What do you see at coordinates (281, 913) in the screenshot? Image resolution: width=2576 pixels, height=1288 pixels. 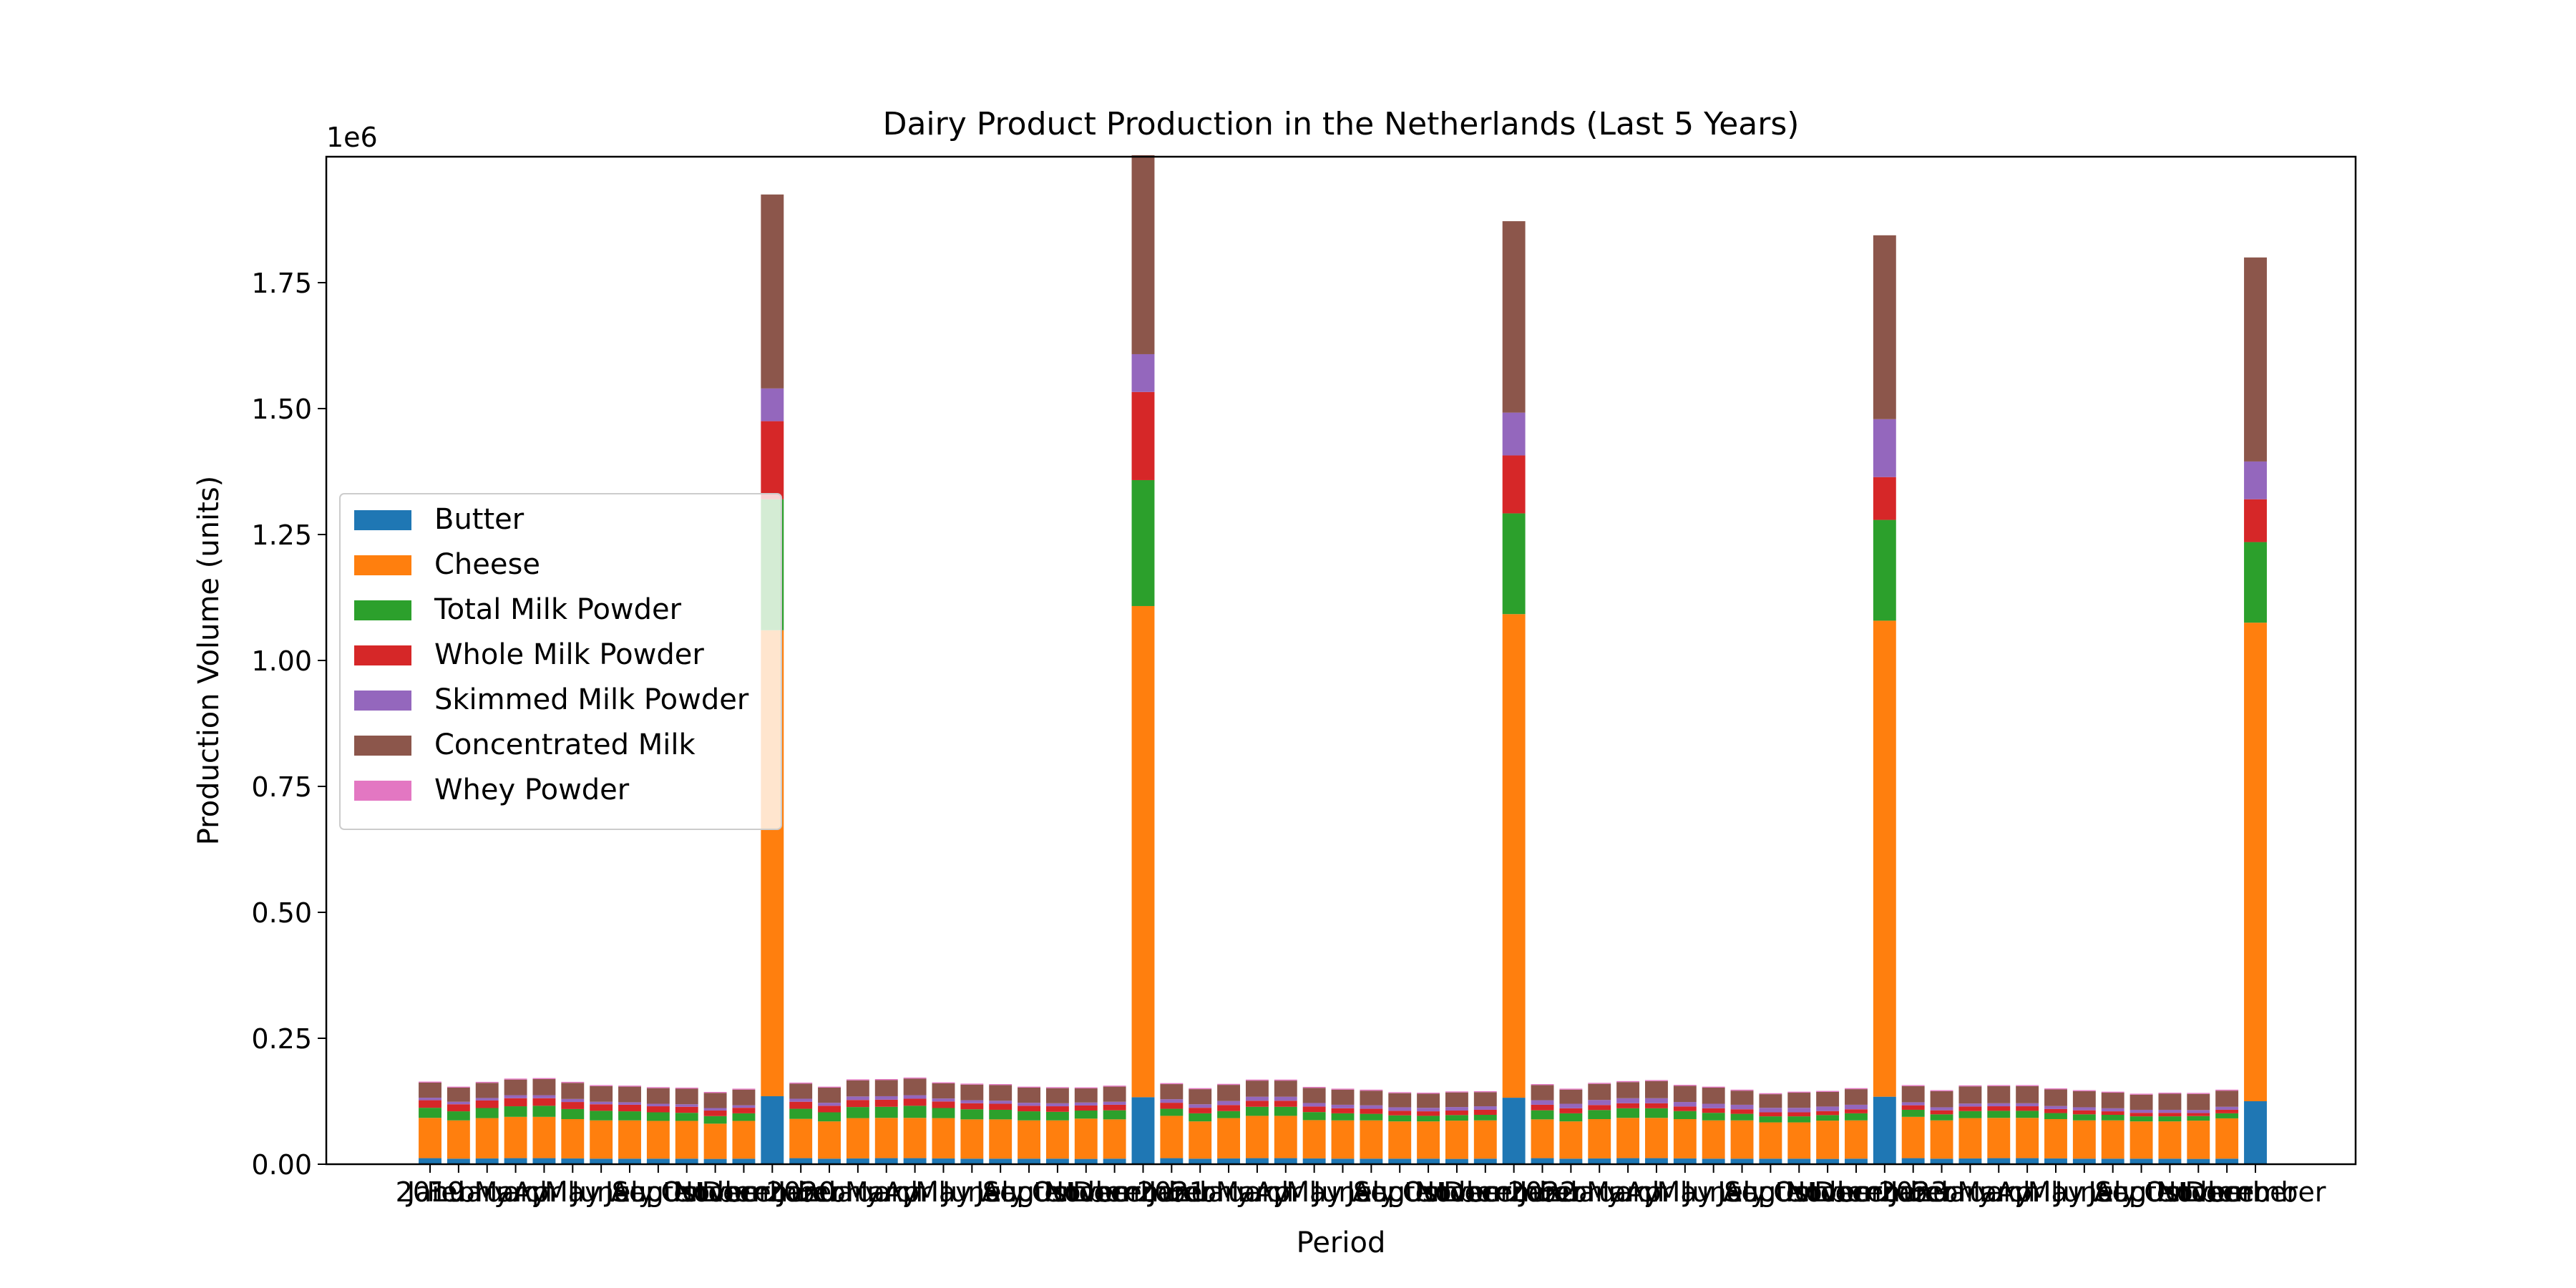 I see `y-tick-label: 0.50` at bounding box center [281, 913].